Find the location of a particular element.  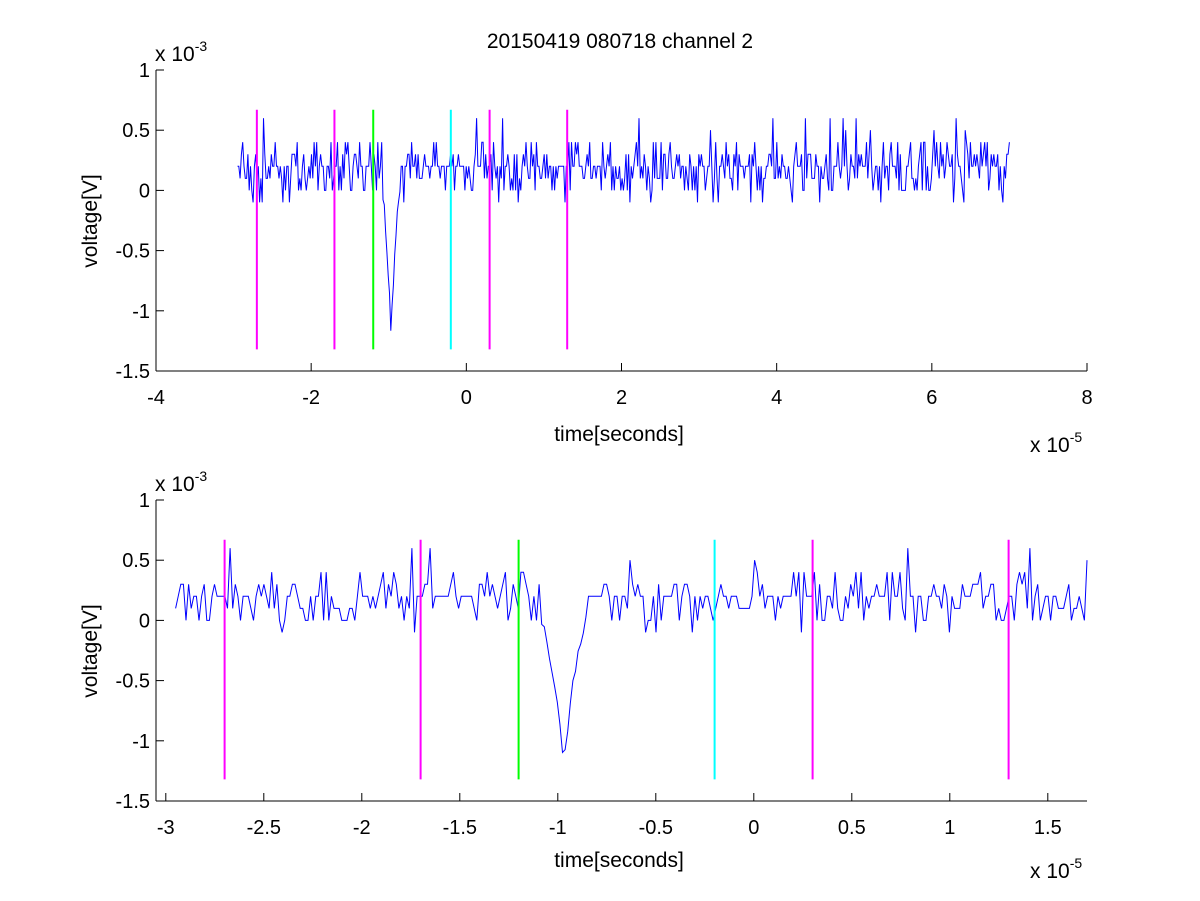

bottom-chart-xlabel: time[seconds] is located at coordinates (619, 860).